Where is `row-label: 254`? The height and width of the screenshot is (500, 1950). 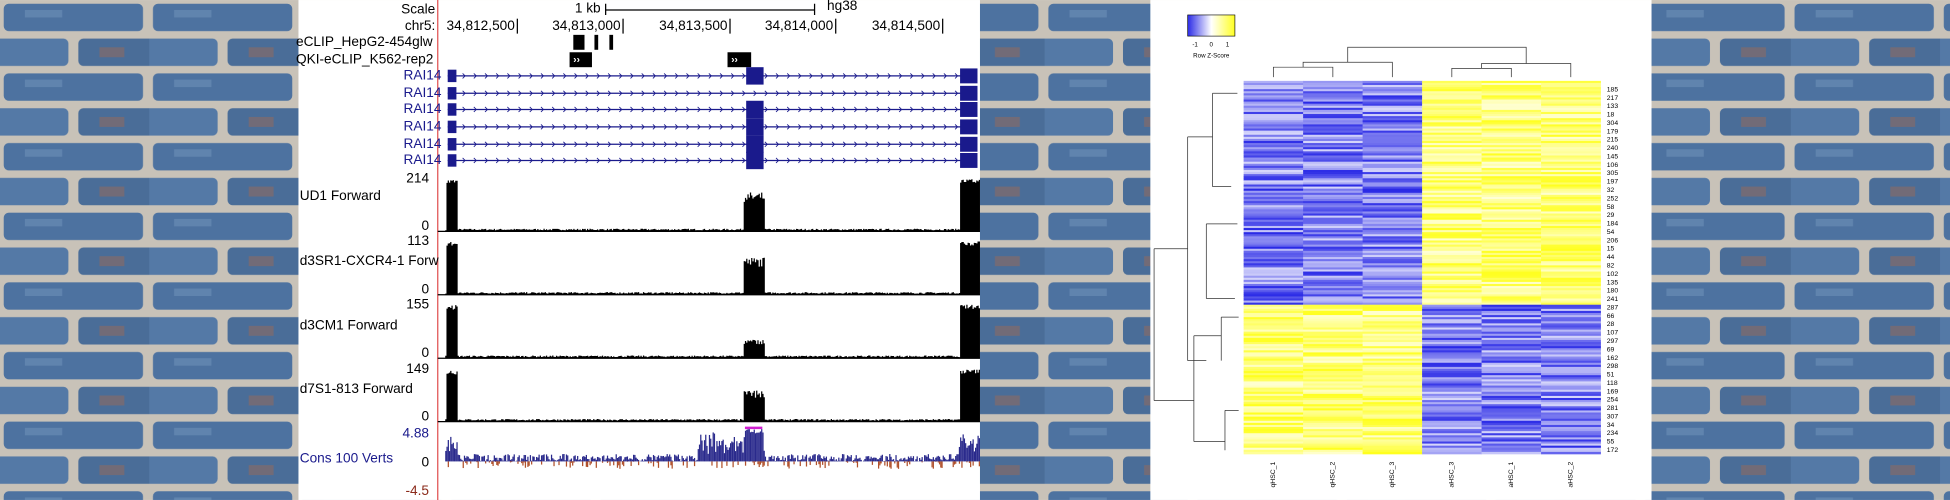 row-label: 254 is located at coordinates (1613, 400).